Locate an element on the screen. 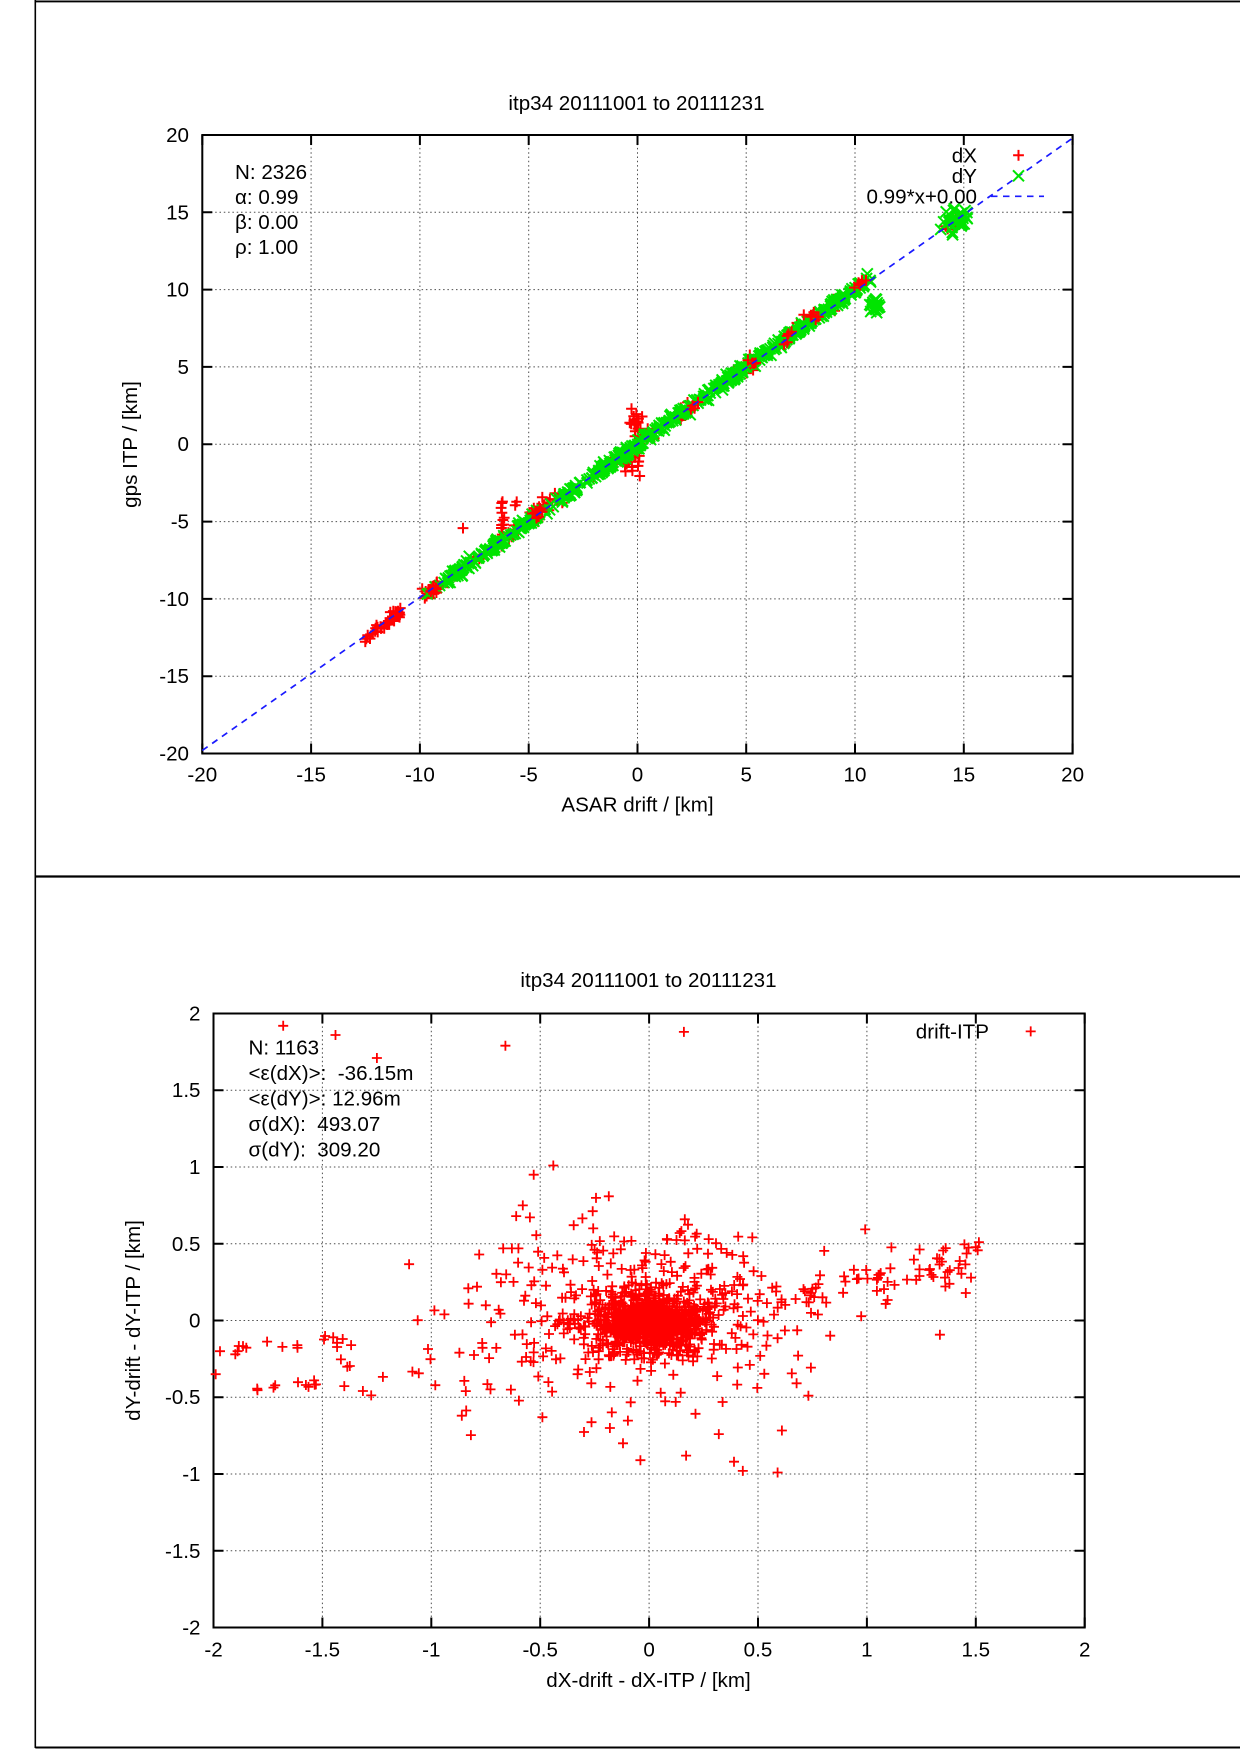  svg-text: β: 0.00 is located at coordinates (266, 222).